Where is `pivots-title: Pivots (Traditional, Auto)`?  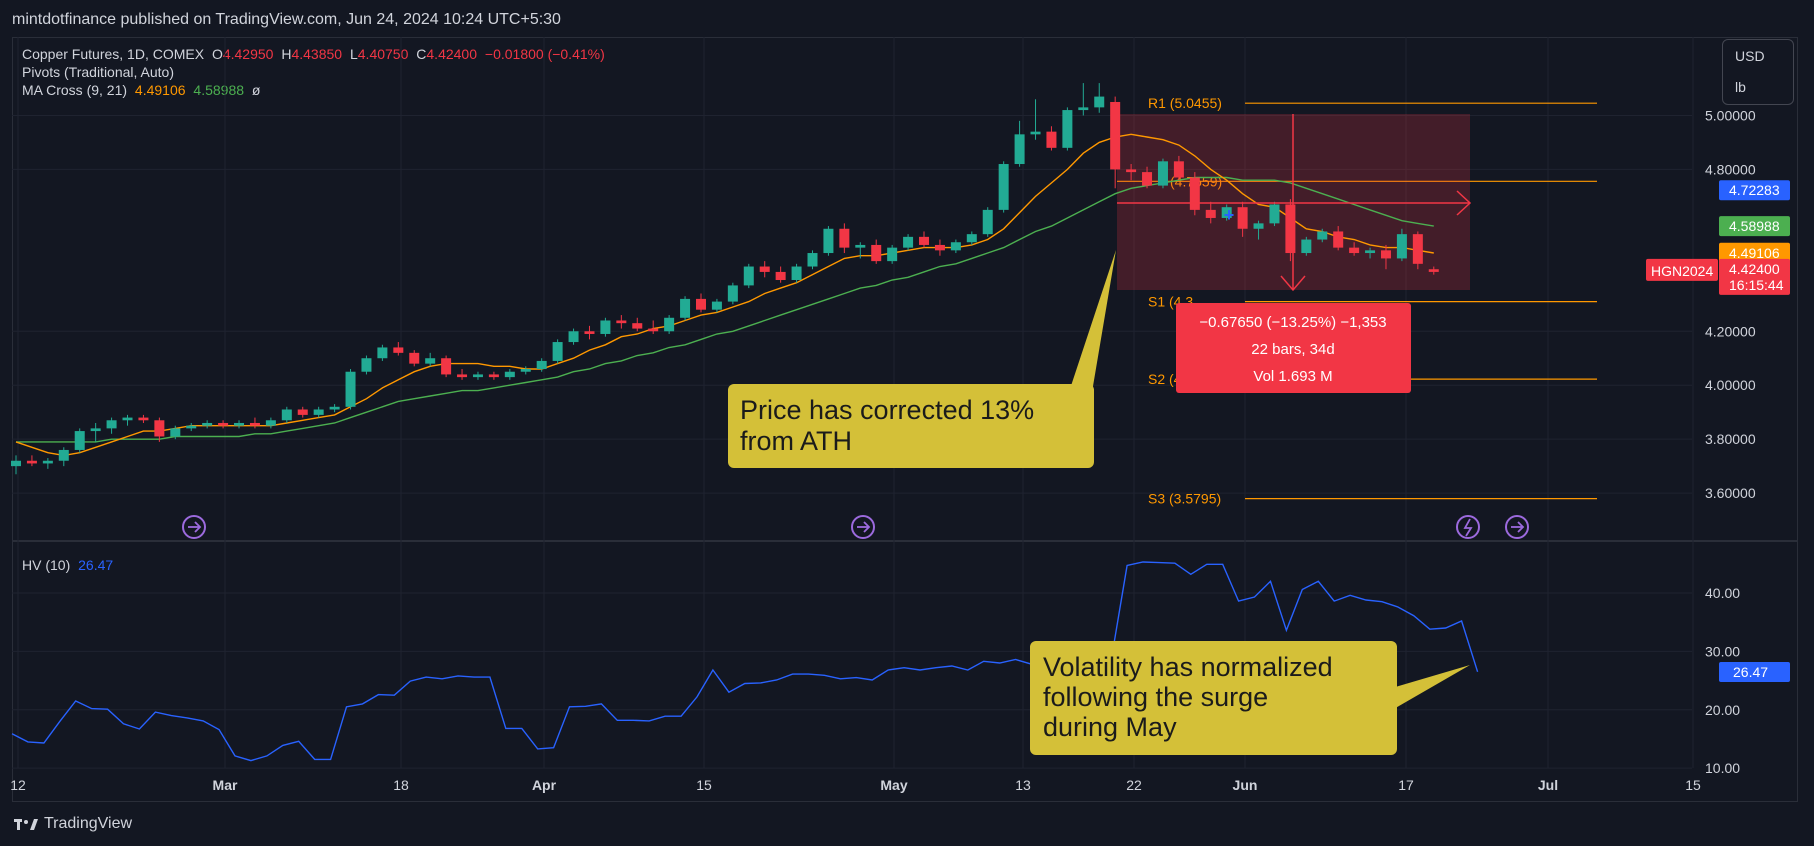 pivots-title: Pivots (Traditional, Auto) is located at coordinates (98, 72).